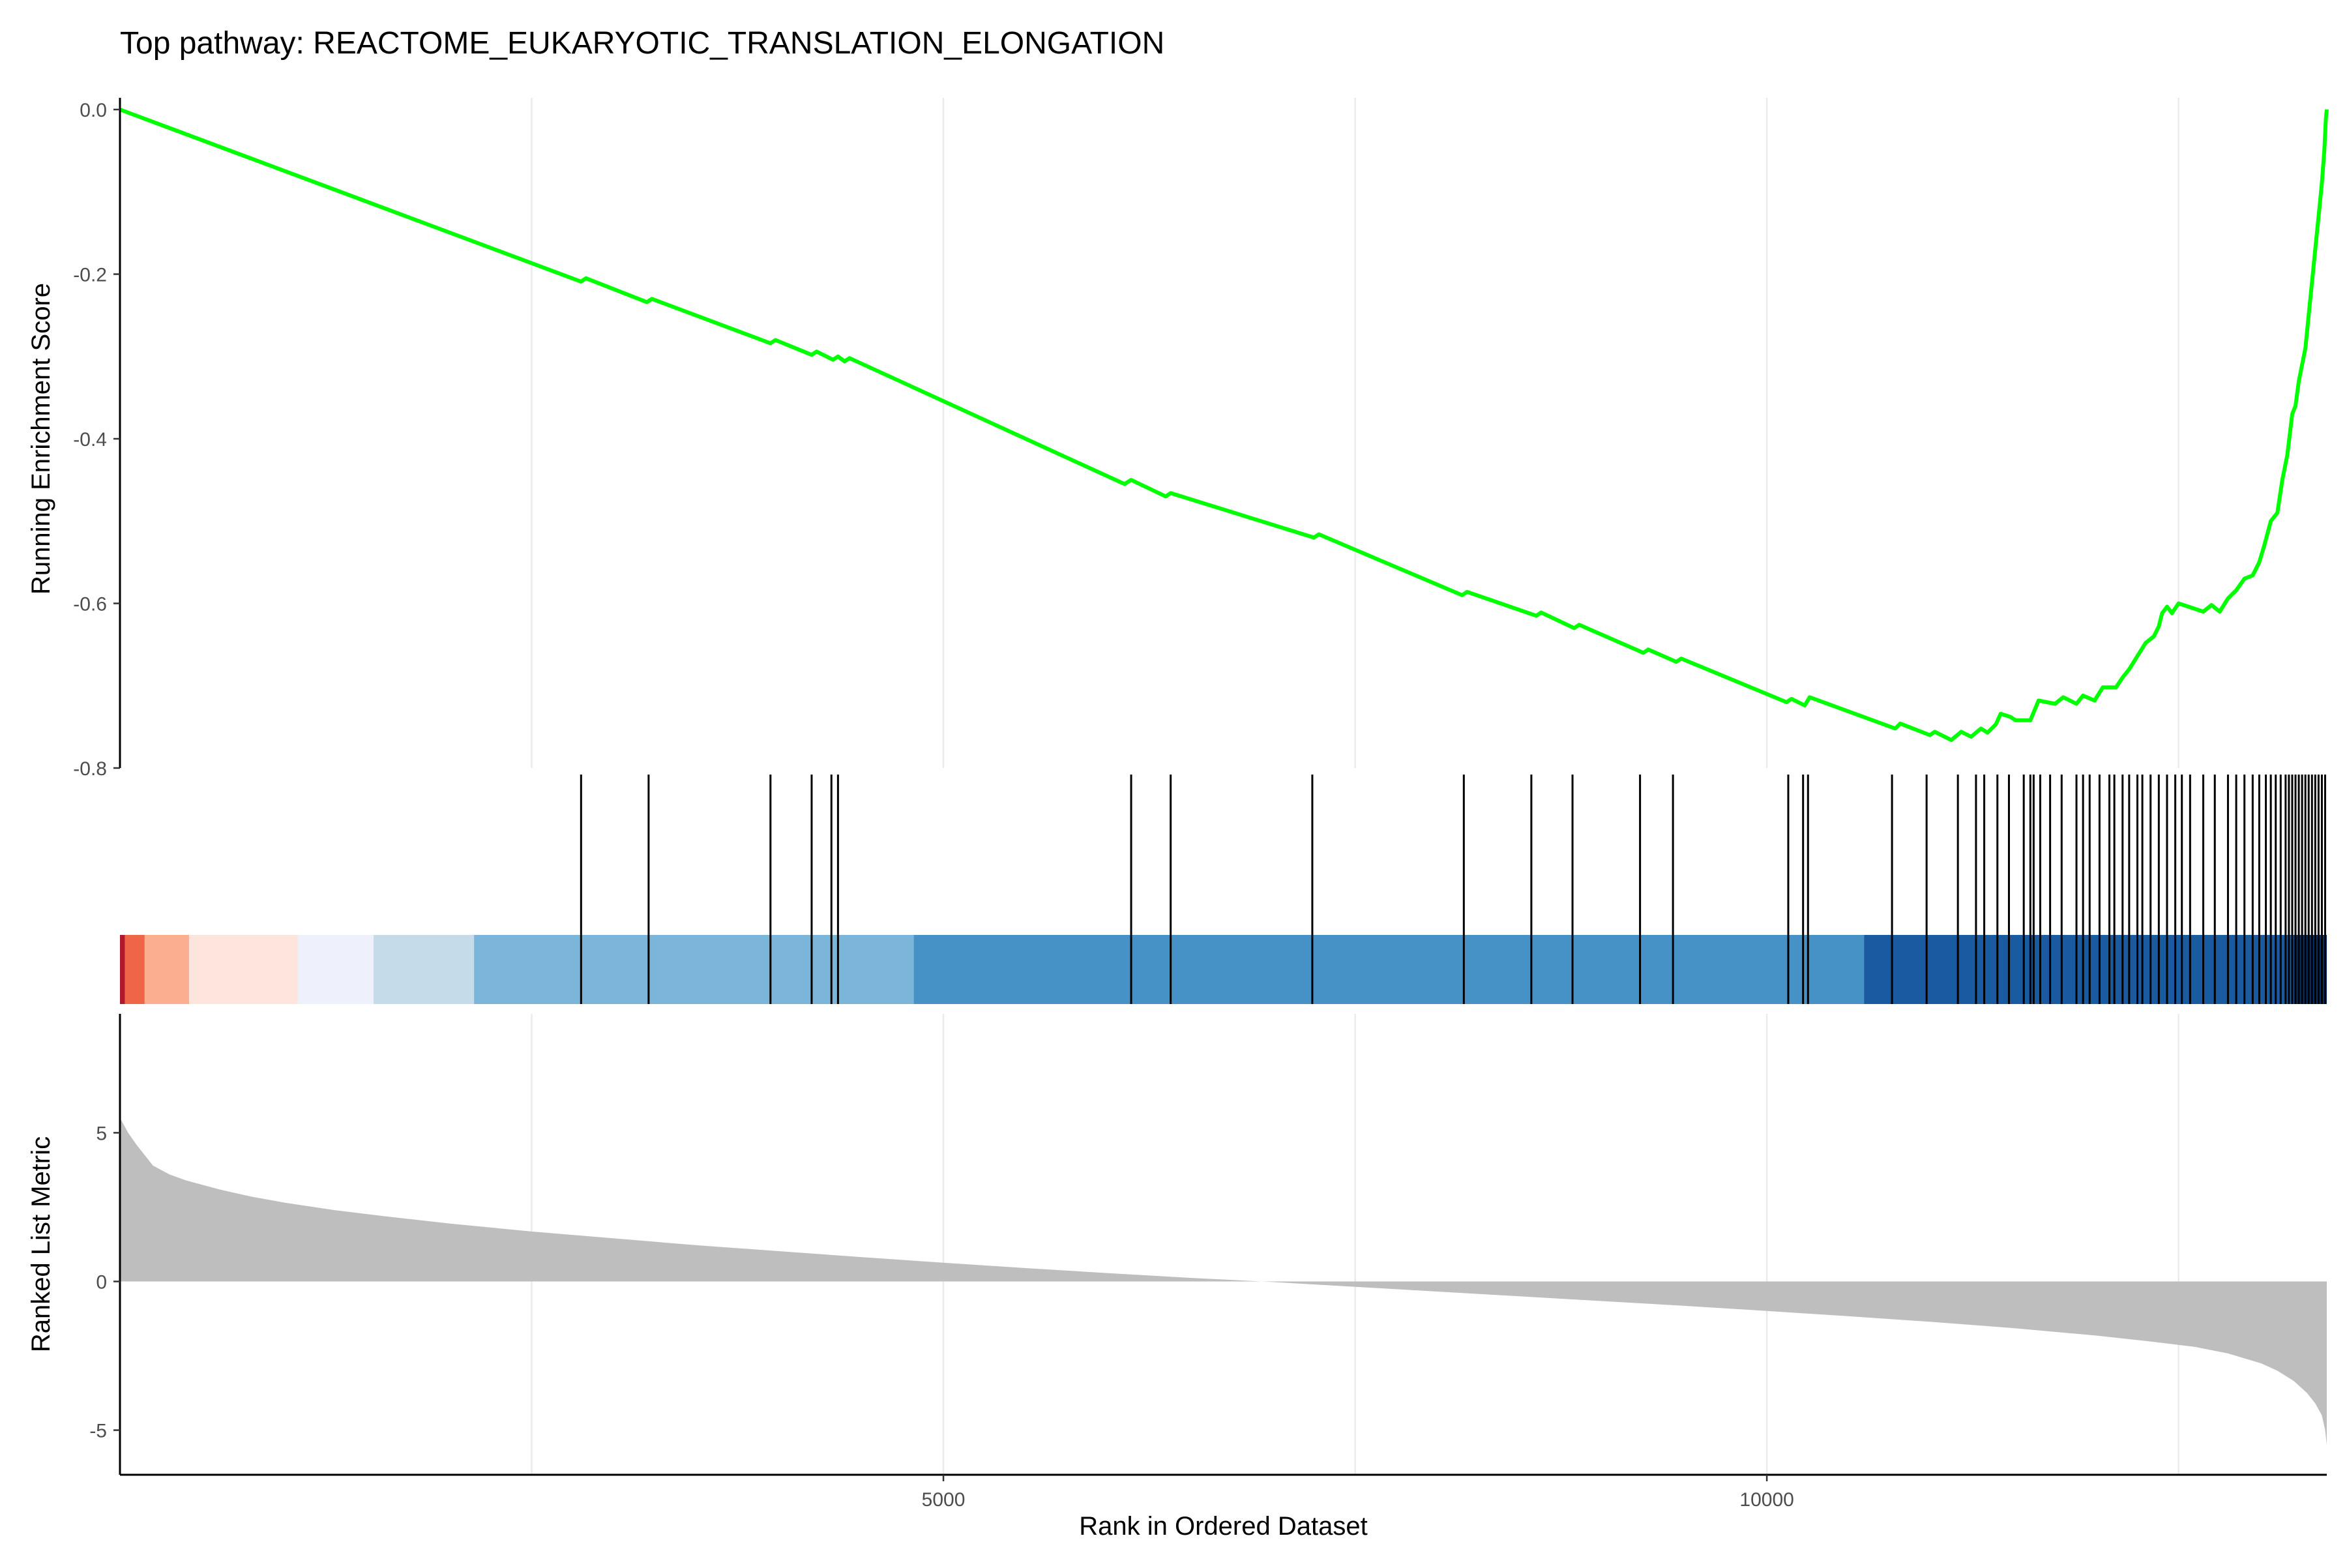 This screenshot has height=1568, width=2347. What do you see at coordinates (94, 111) in the screenshot?
I see `y-tick-label-top: 0.0` at bounding box center [94, 111].